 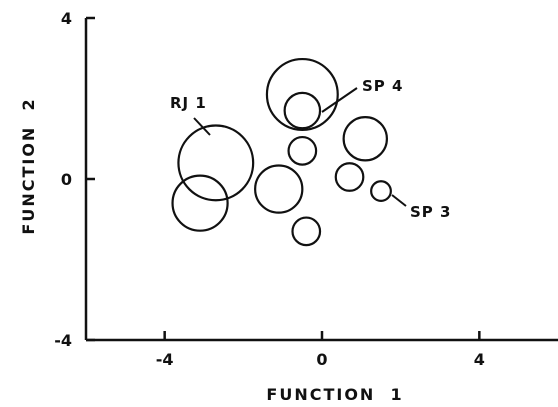 I want to click on x-tick-label: -4, so click(x=165, y=359).